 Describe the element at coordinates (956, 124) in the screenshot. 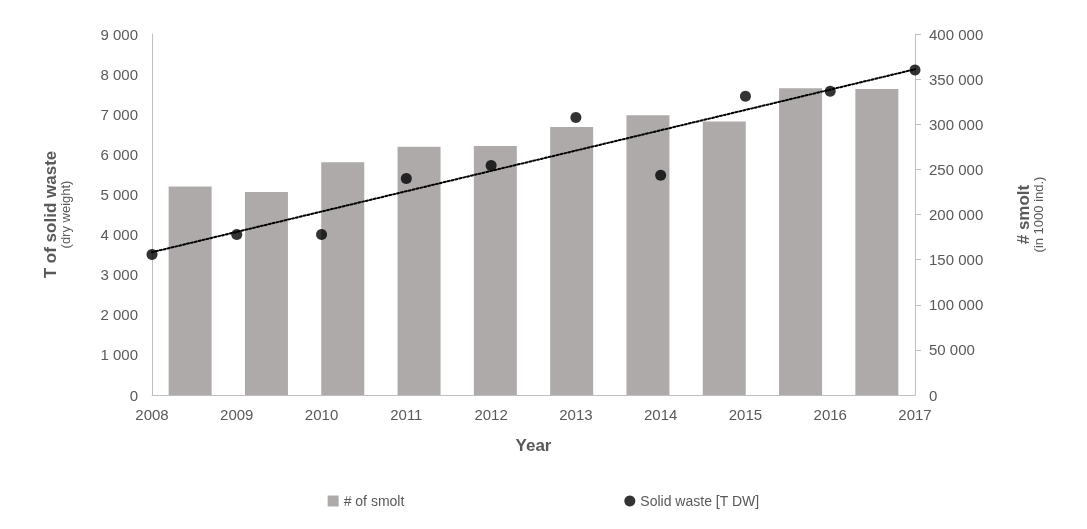

I see `y2-tick-label: 300 000` at that location.